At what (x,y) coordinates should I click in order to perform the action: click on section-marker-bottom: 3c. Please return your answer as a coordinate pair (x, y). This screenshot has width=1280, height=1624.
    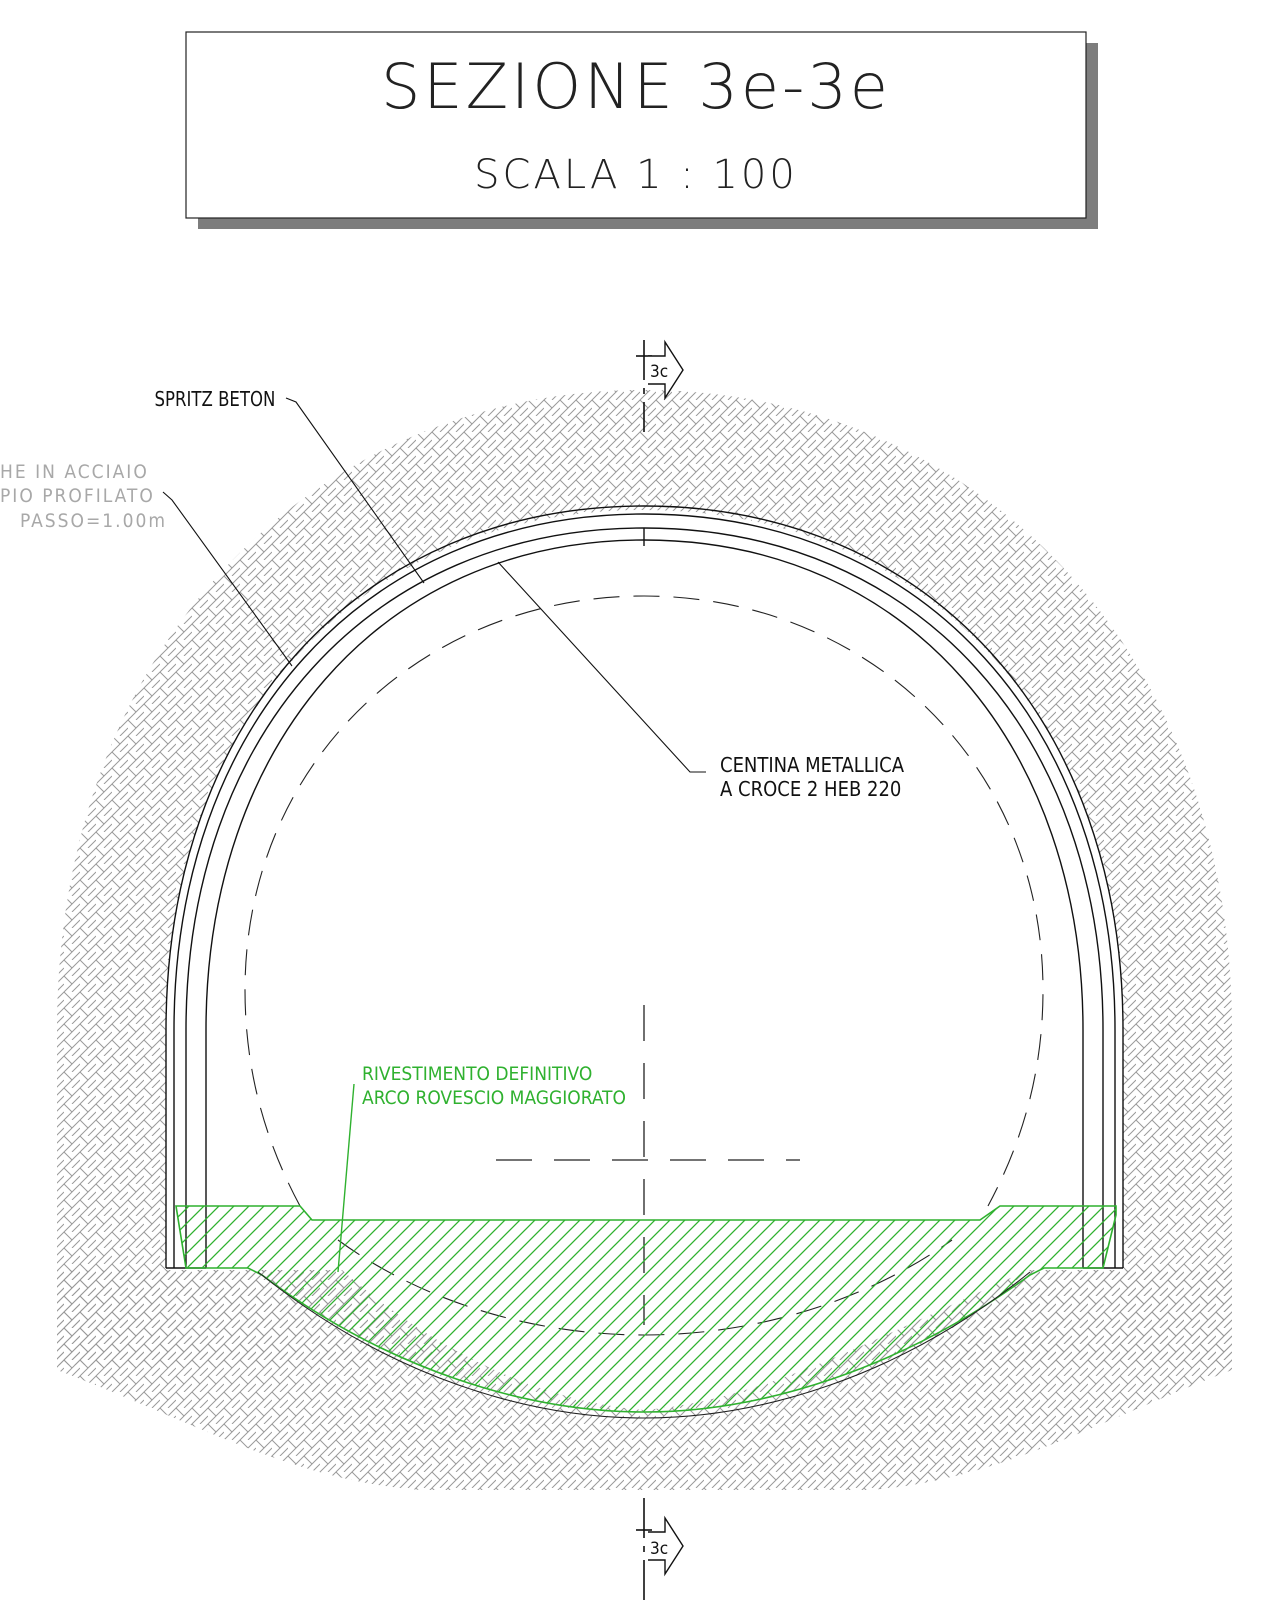
    Looking at the image, I should click on (660, 1549).